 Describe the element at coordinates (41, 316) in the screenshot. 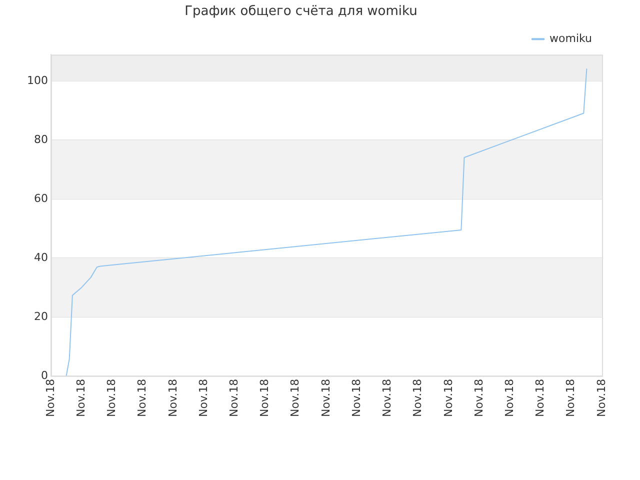

I see `y-tick-label: 20` at that location.